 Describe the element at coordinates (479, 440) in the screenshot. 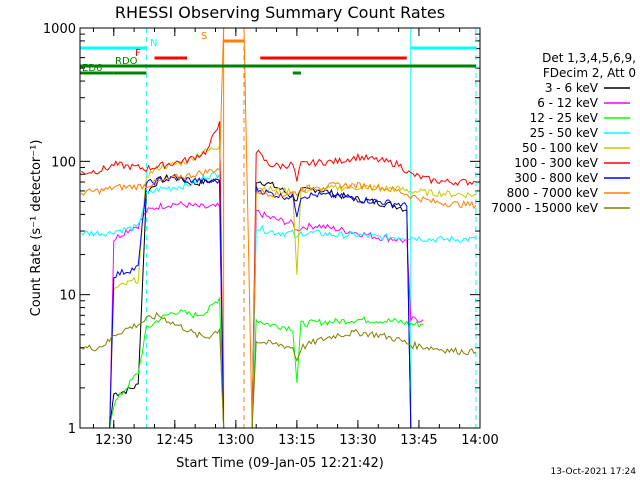

I see `x-tick-label: 14:00` at that location.